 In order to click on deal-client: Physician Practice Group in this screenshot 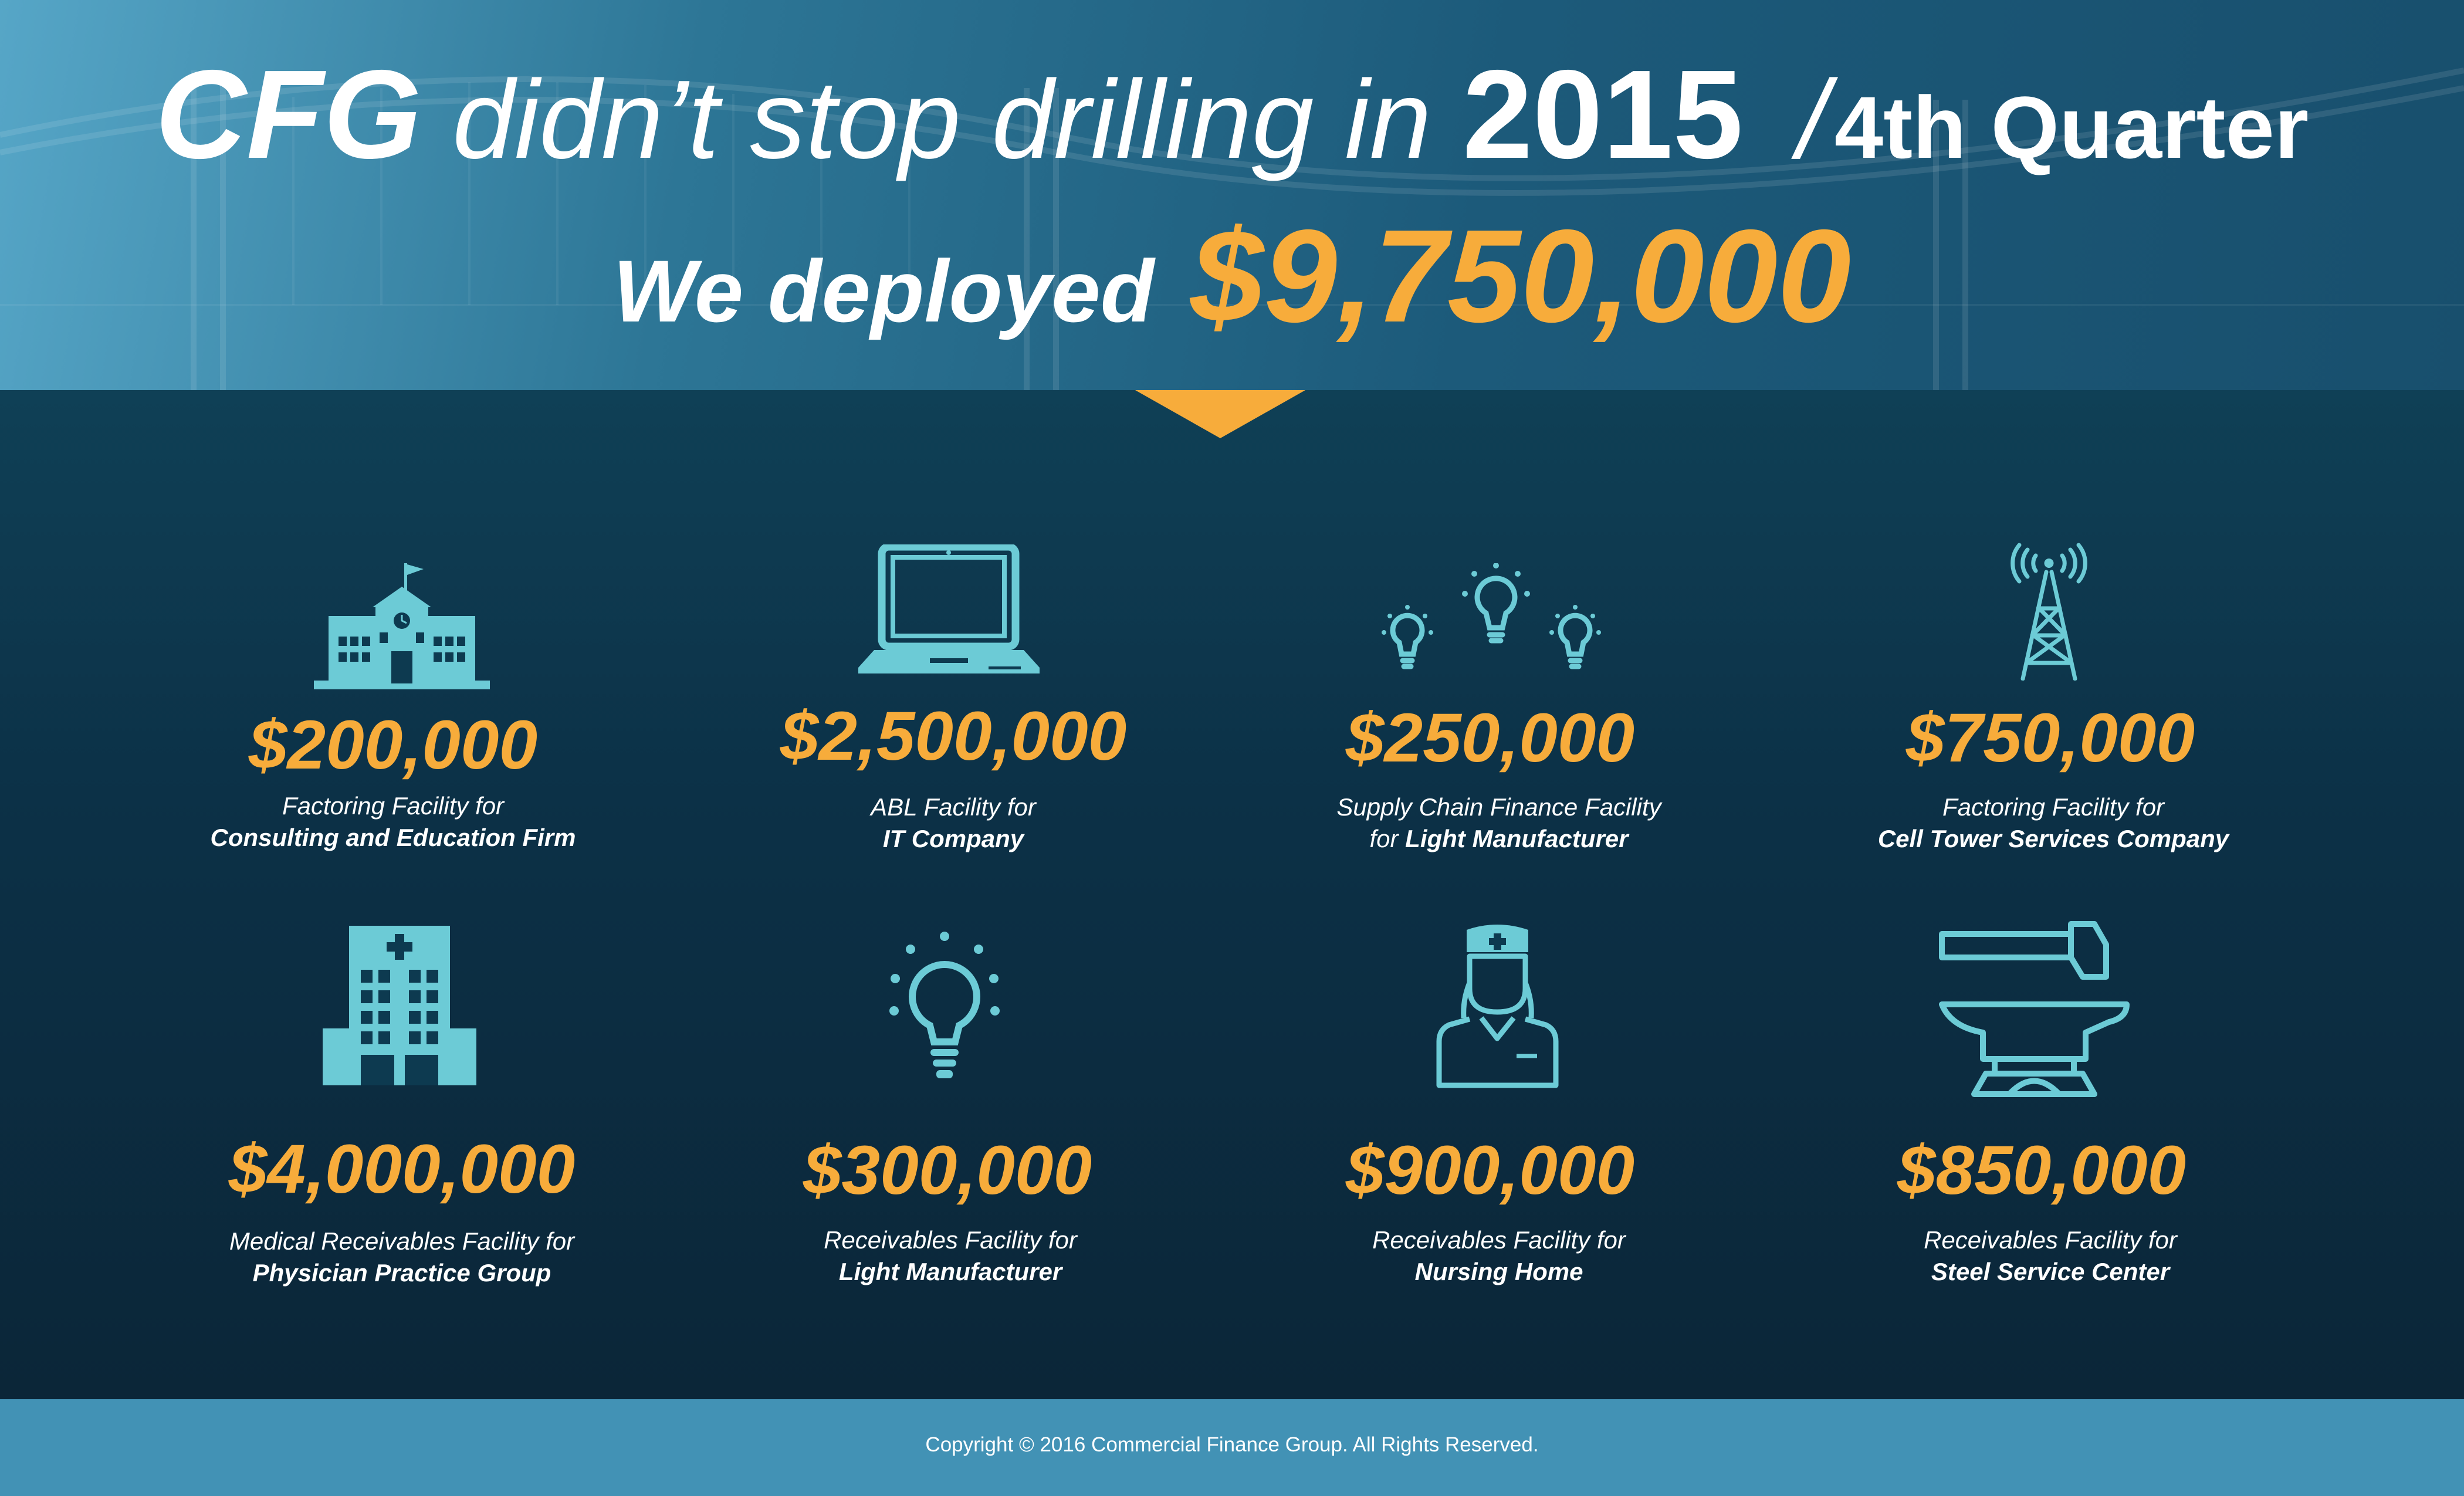, I will do `click(401, 1273)`.